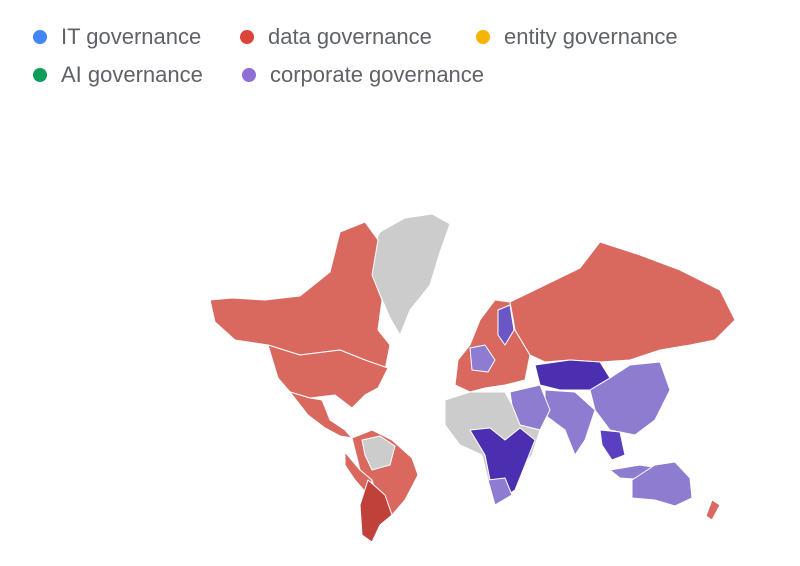 This screenshot has width=800, height=566. I want to click on africa-purple, so click(502, 464).